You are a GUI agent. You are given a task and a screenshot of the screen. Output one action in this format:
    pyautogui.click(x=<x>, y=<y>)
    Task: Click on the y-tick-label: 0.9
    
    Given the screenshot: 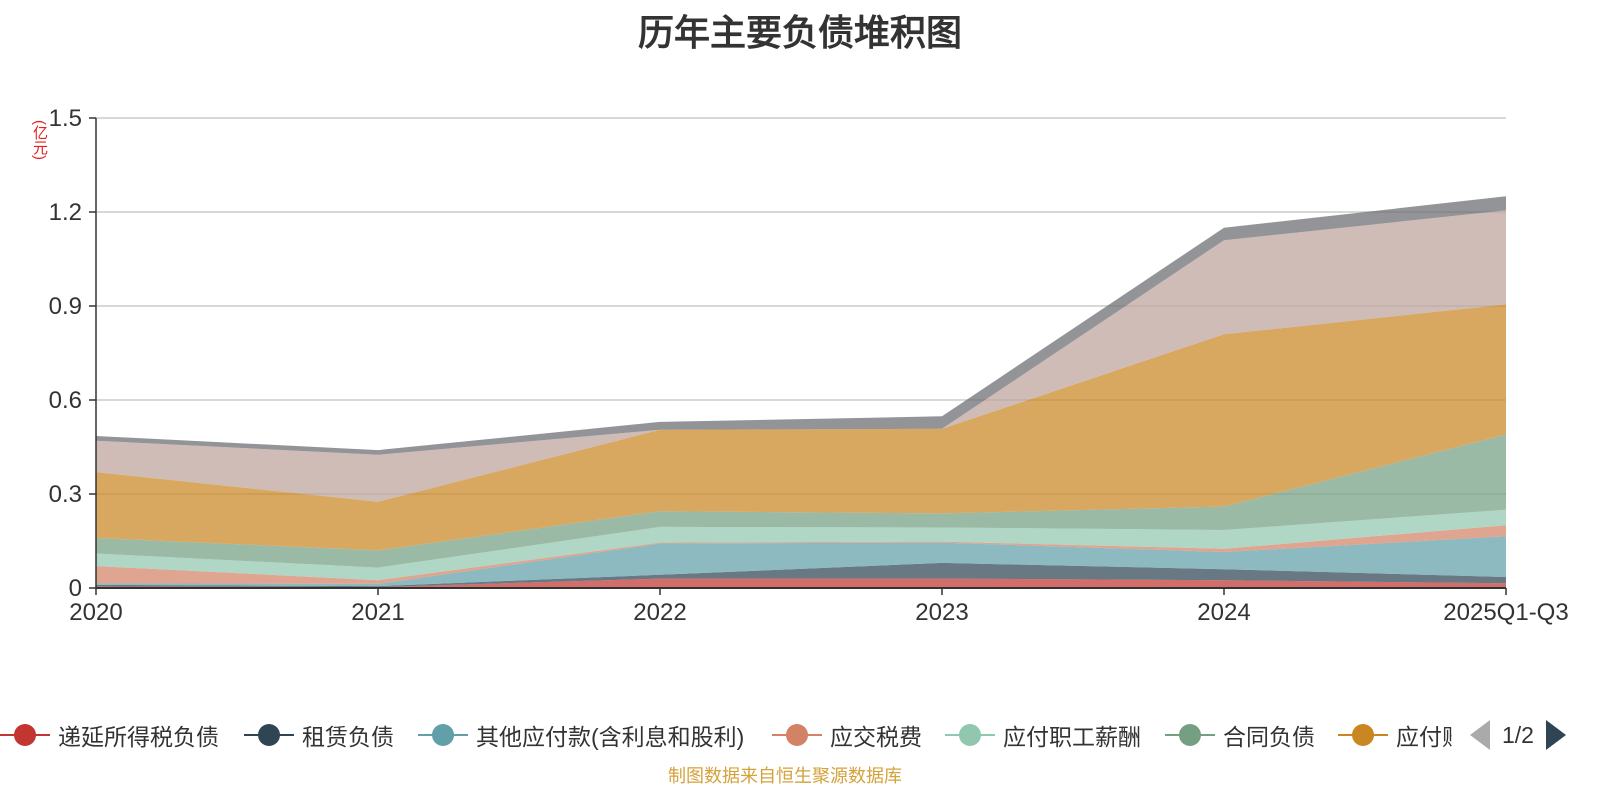 What is the action you would take?
    pyautogui.click(x=65, y=306)
    